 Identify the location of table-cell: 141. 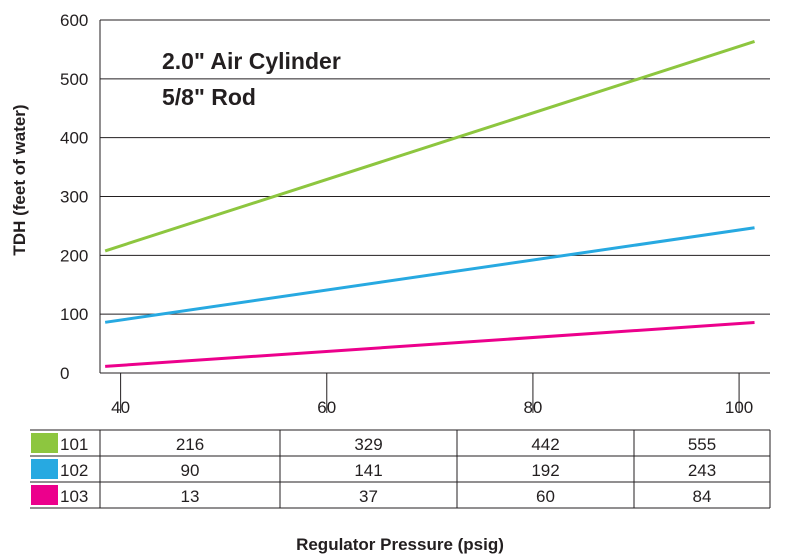
(368, 470).